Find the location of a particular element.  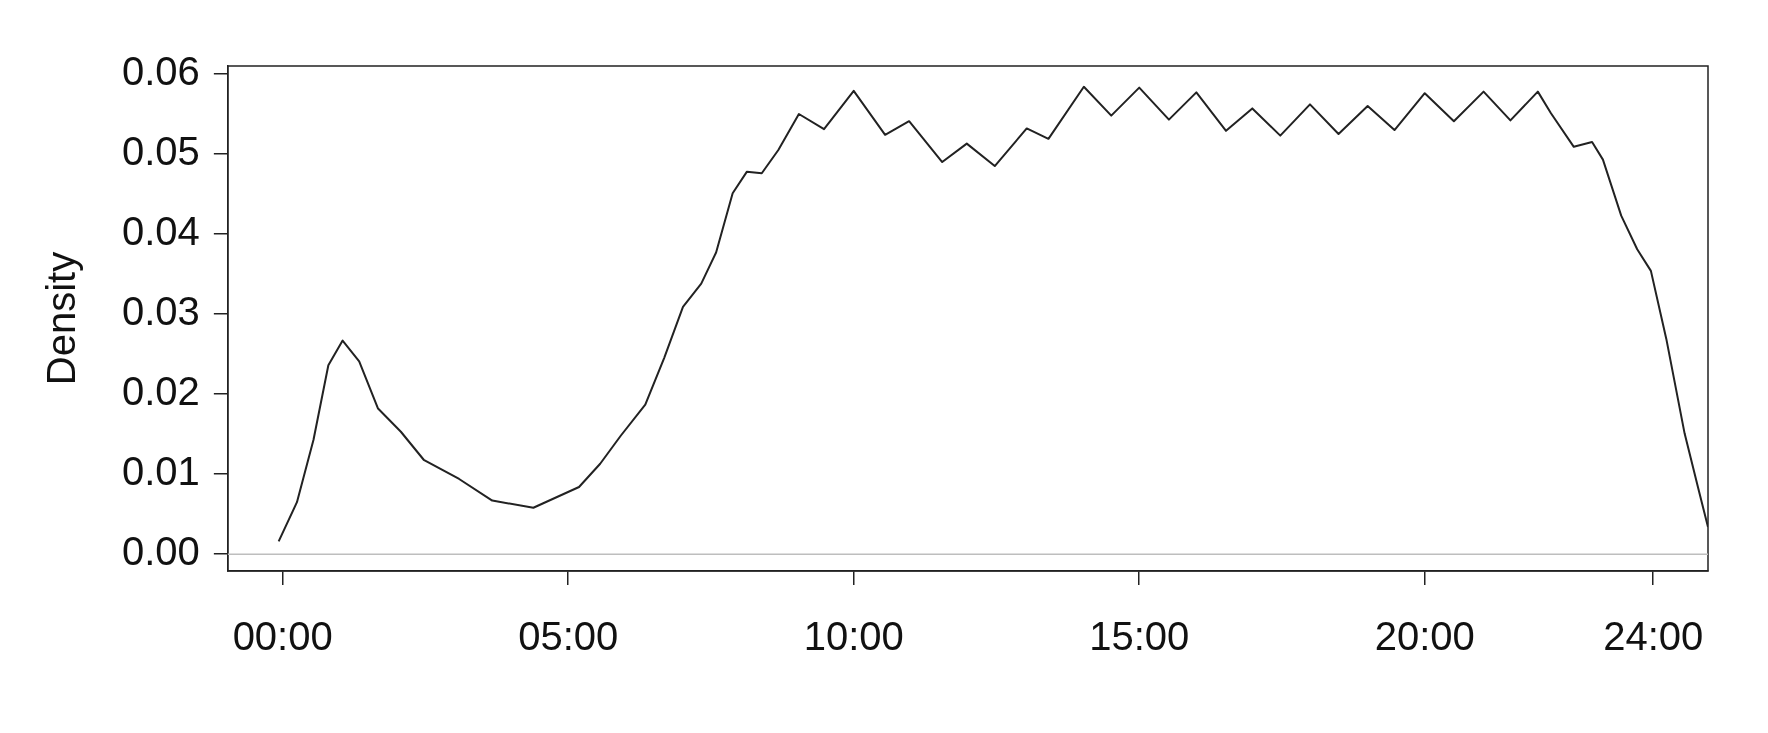

x-tick-label: 10:00 is located at coordinates (853, 636).